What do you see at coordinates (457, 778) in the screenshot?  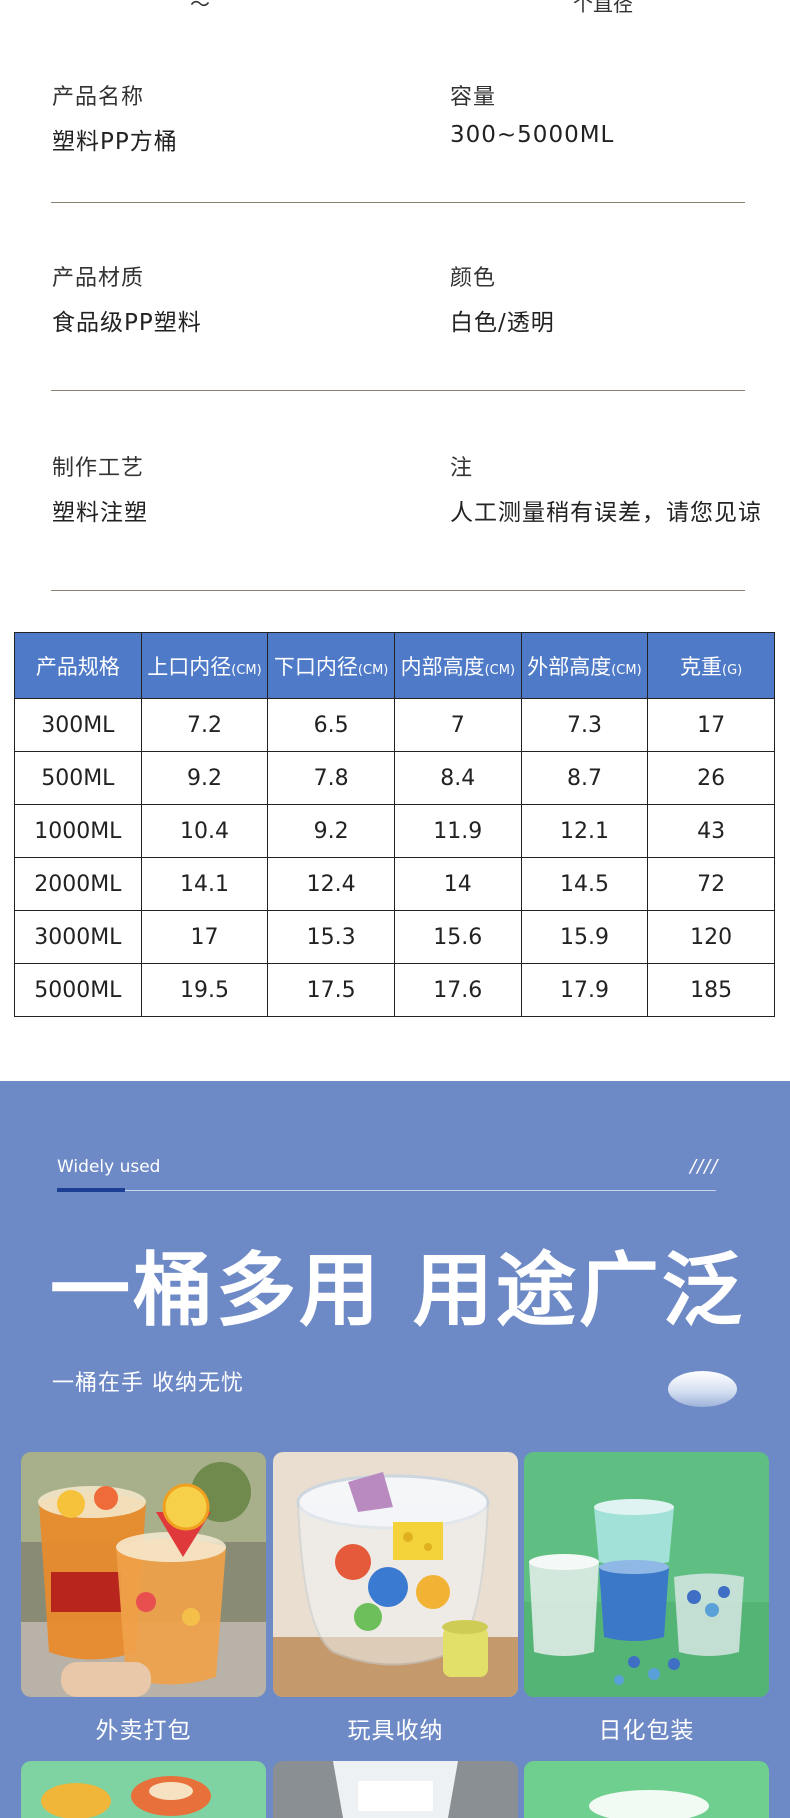 I see `table-cell: 8.4` at bounding box center [457, 778].